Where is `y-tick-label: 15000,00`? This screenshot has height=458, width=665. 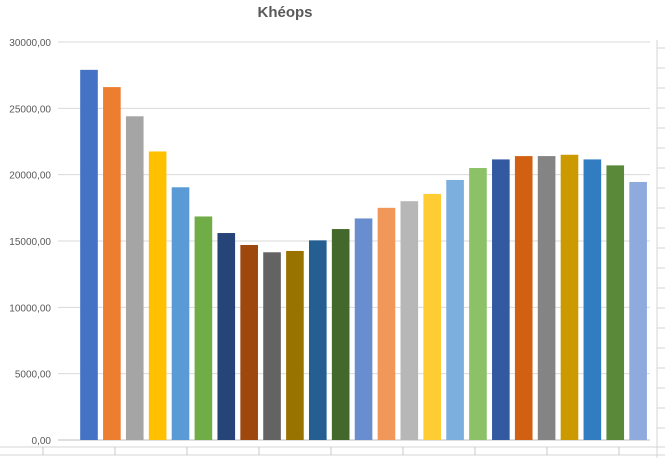
y-tick-label: 15000,00 is located at coordinates (30, 242).